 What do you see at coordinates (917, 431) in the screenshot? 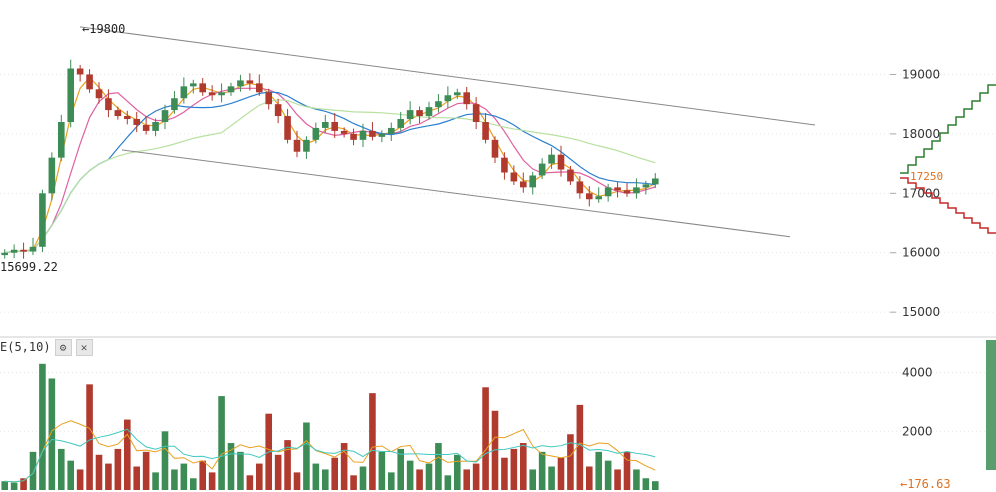
I see `volume-tick-label: 2000` at bounding box center [917, 431].